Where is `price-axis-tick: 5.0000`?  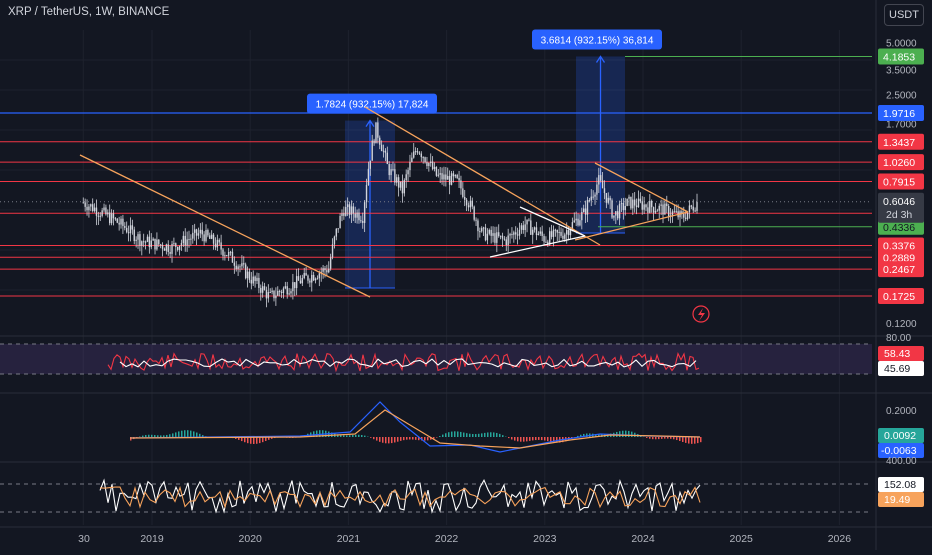
price-axis-tick: 5.0000 is located at coordinates (901, 44).